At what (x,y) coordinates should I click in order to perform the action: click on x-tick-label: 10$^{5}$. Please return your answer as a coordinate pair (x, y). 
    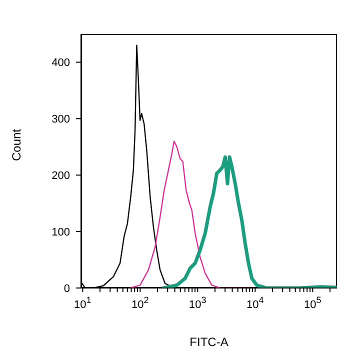
    Looking at the image, I should click on (313, 303).